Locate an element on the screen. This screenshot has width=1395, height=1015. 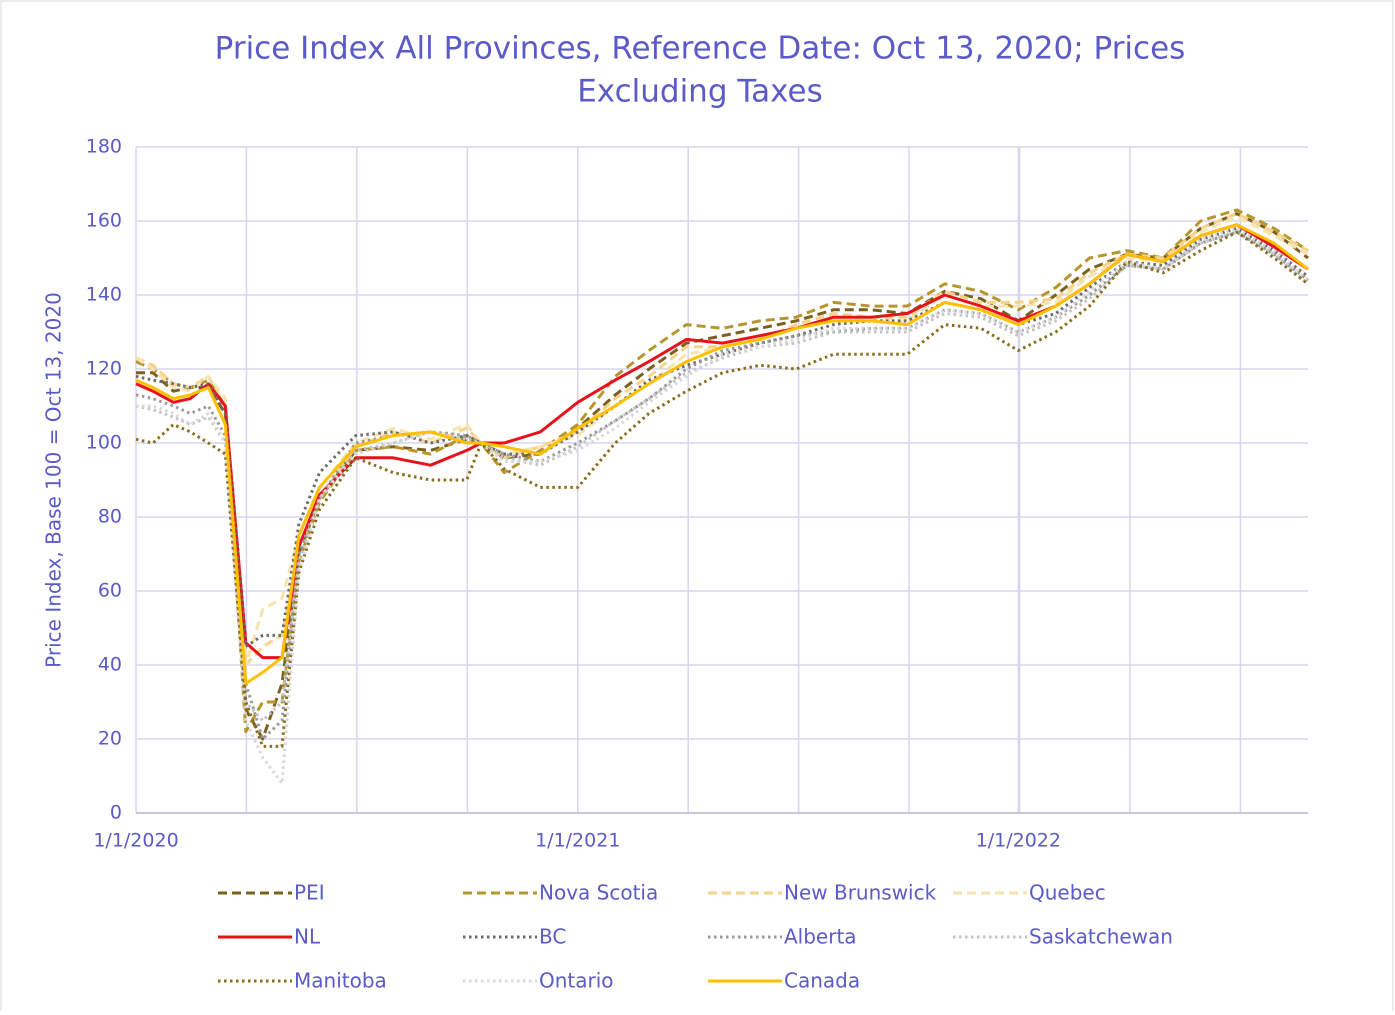
y-tick-label: 160 is located at coordinates (104, 221).